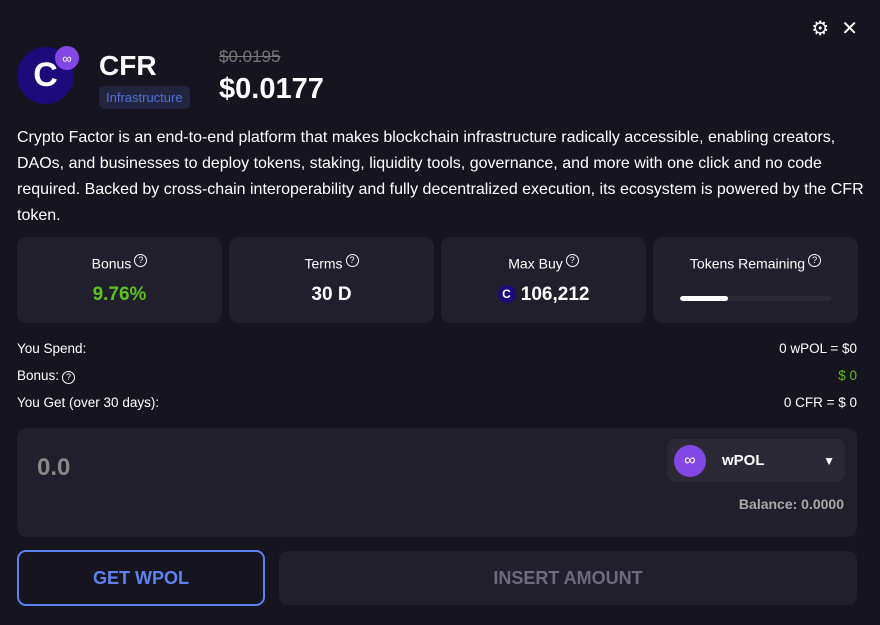 This screenshot has width=880, height=625. I want to click on old-price: $0.0195, so click(250, 56).